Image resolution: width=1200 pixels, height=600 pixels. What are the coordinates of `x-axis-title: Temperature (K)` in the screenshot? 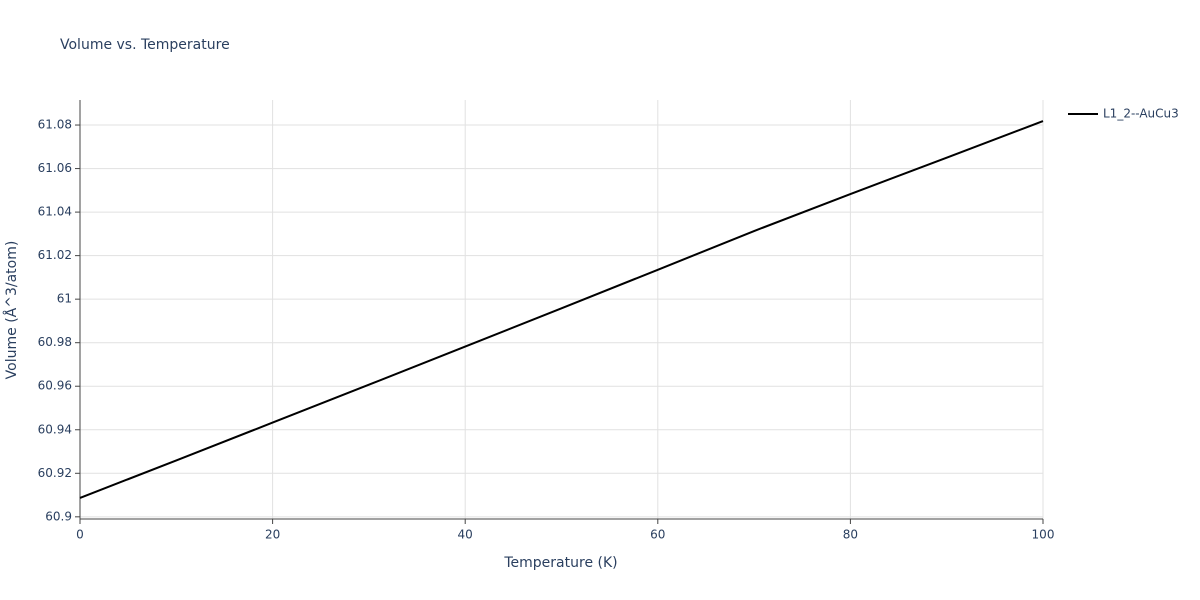 It's located at (560, 563).